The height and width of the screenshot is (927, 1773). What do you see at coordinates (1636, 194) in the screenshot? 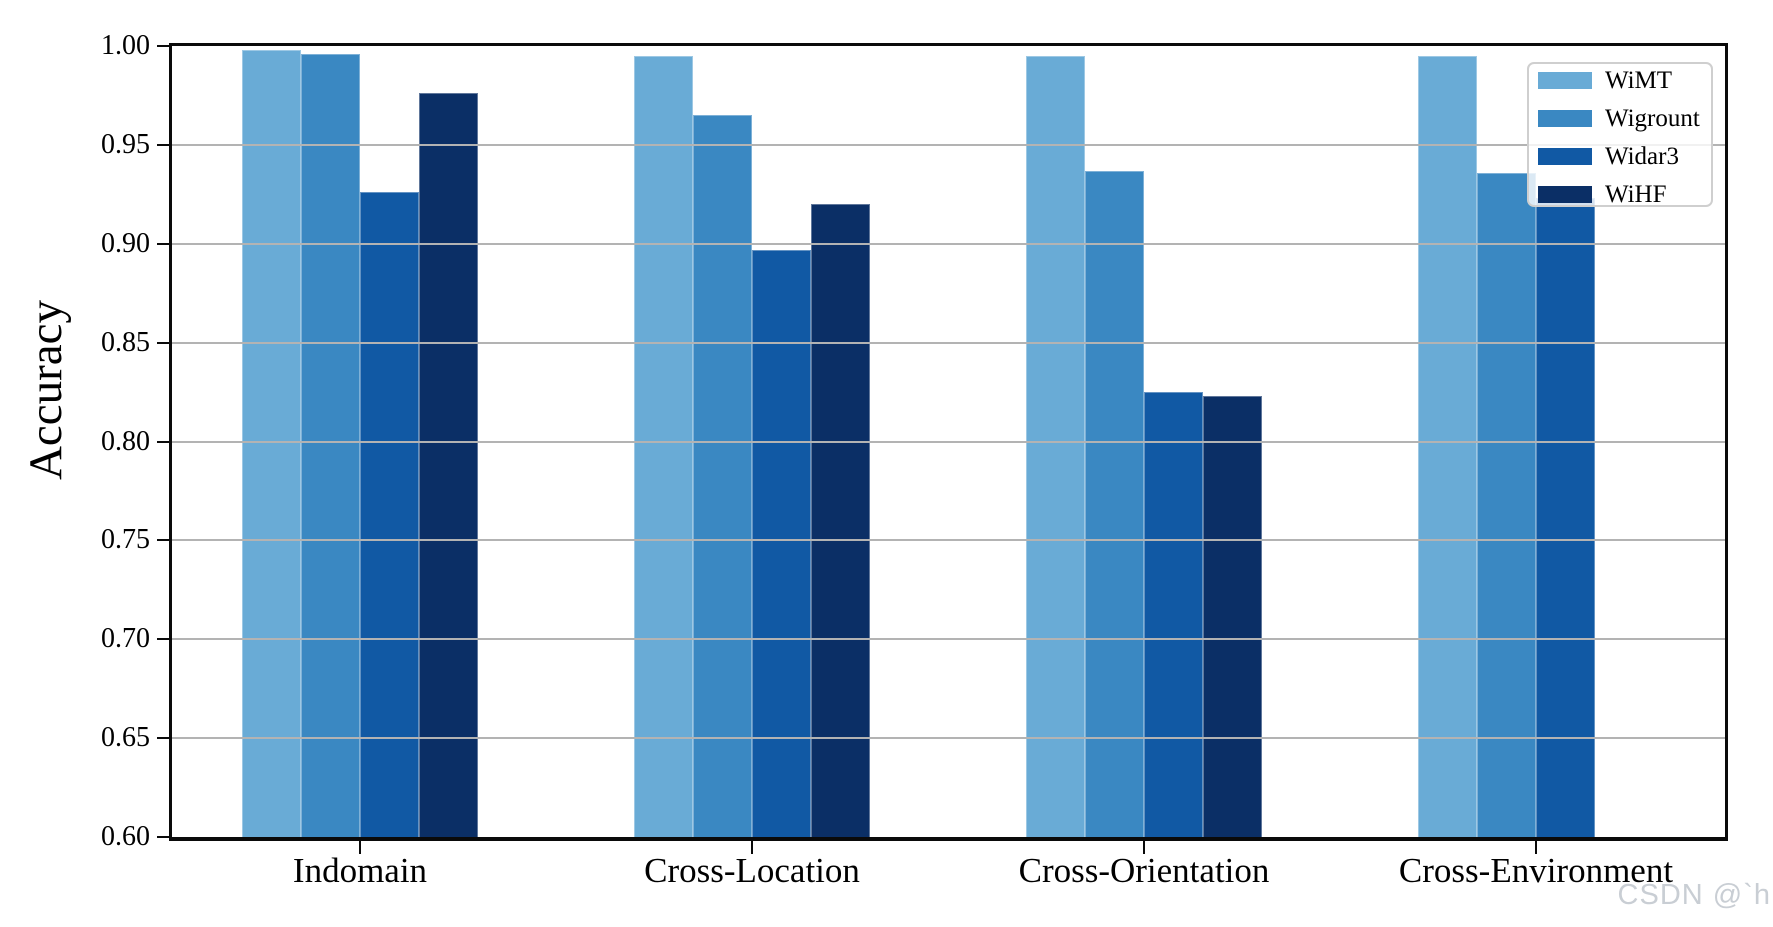
I see `legend-label-wihf: WiHF` at bounding box center [1636, 194].